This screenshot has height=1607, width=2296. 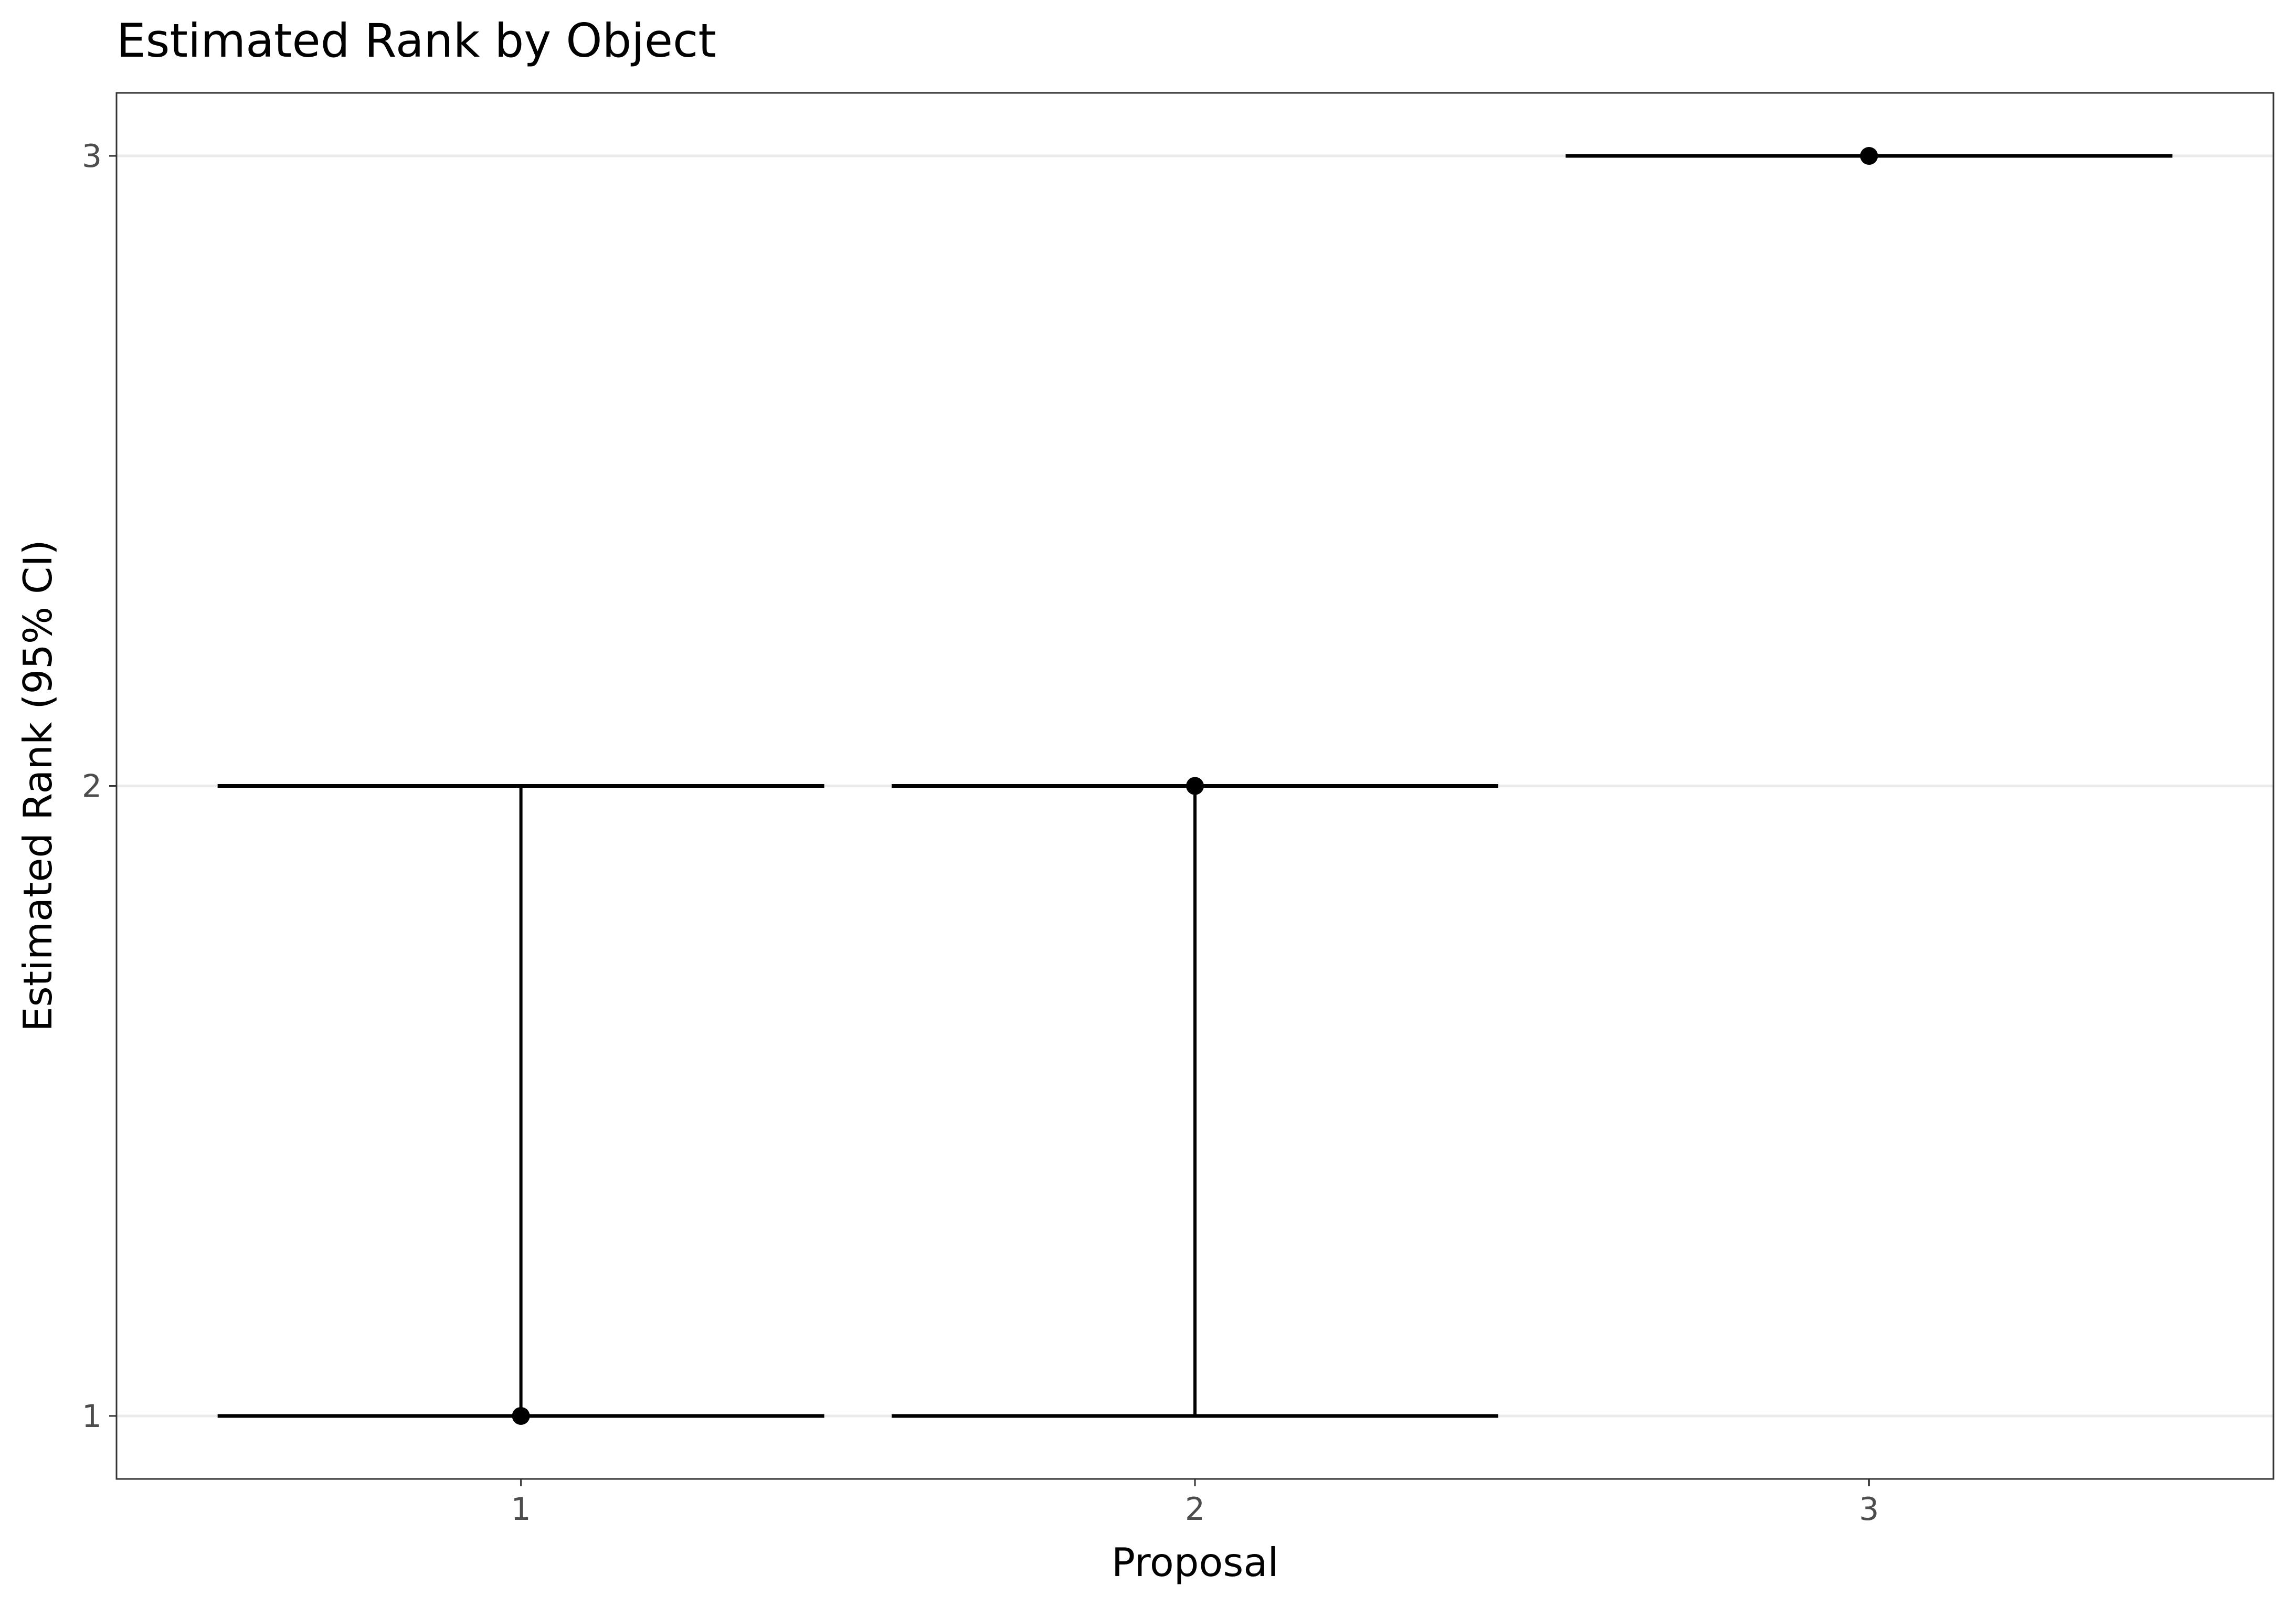 What do you see at coordinates (521, 1510) in the screenshot?
I see `x-tick-label-1: 1` at bounding box center [521, 1510].